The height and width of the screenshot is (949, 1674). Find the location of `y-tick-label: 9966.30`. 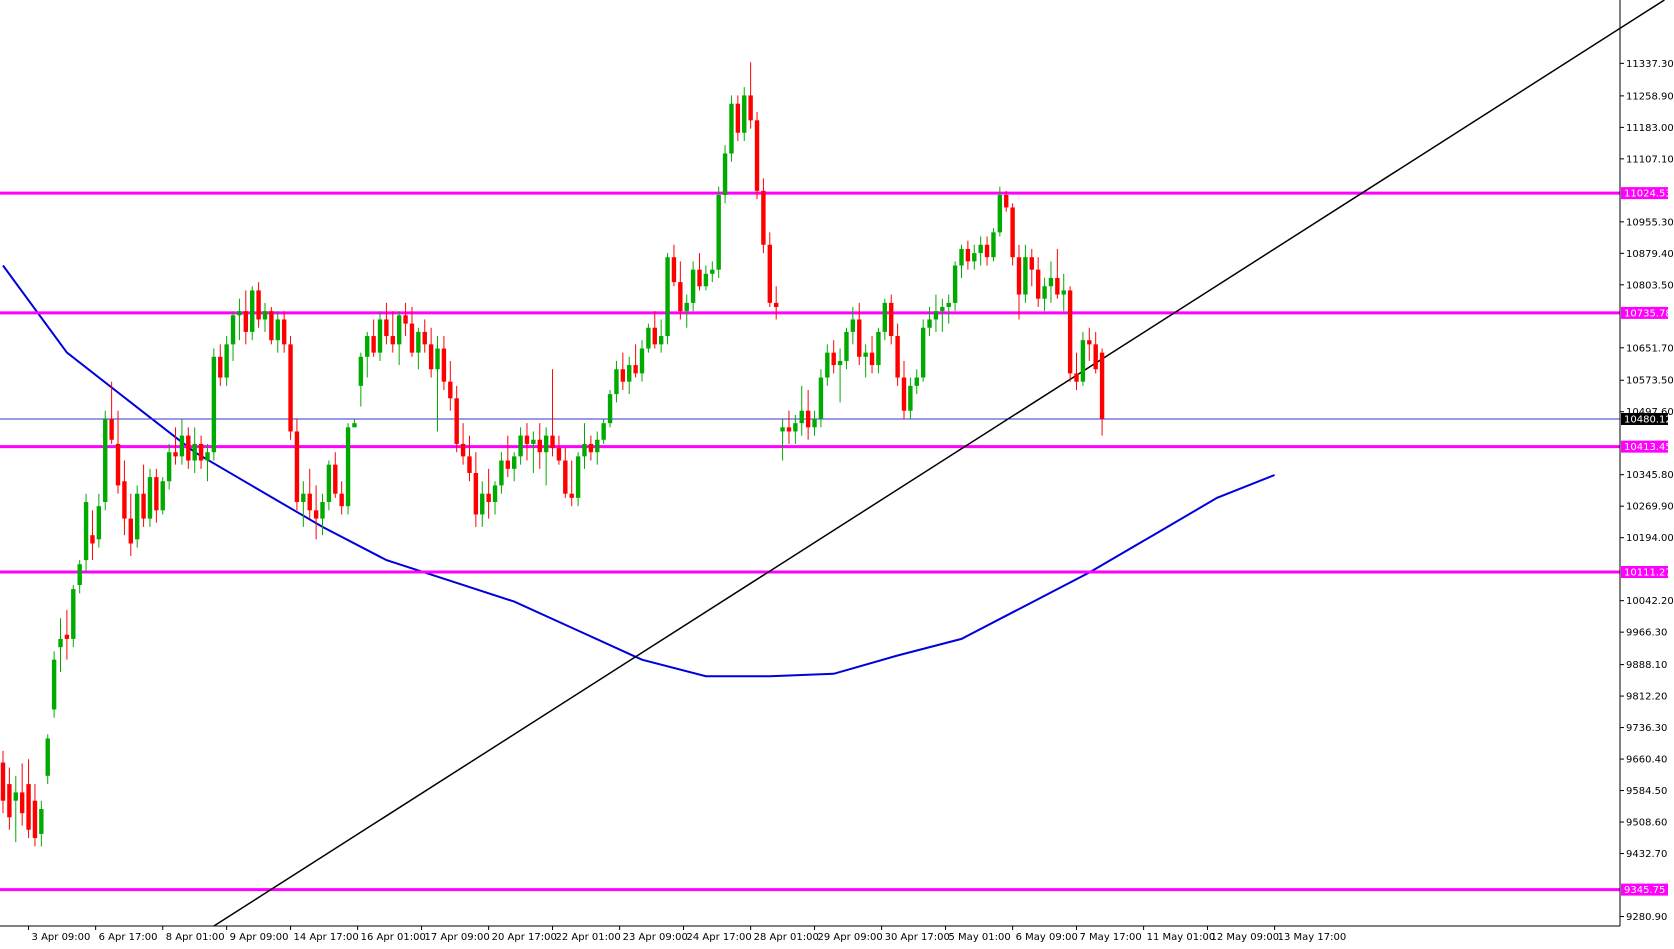

y-tick-label: 9966.30 is located at coordinates (1646, 633).